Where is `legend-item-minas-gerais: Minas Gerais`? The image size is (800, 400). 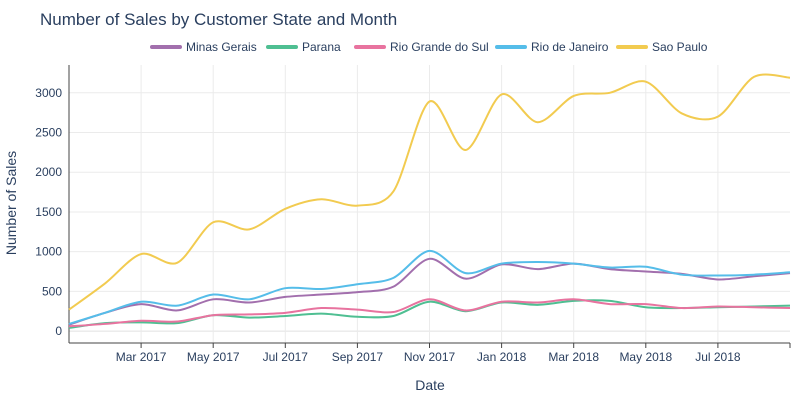 legend-item-minas-gerais: Minas Gerais is located at coordinates (203, 47).